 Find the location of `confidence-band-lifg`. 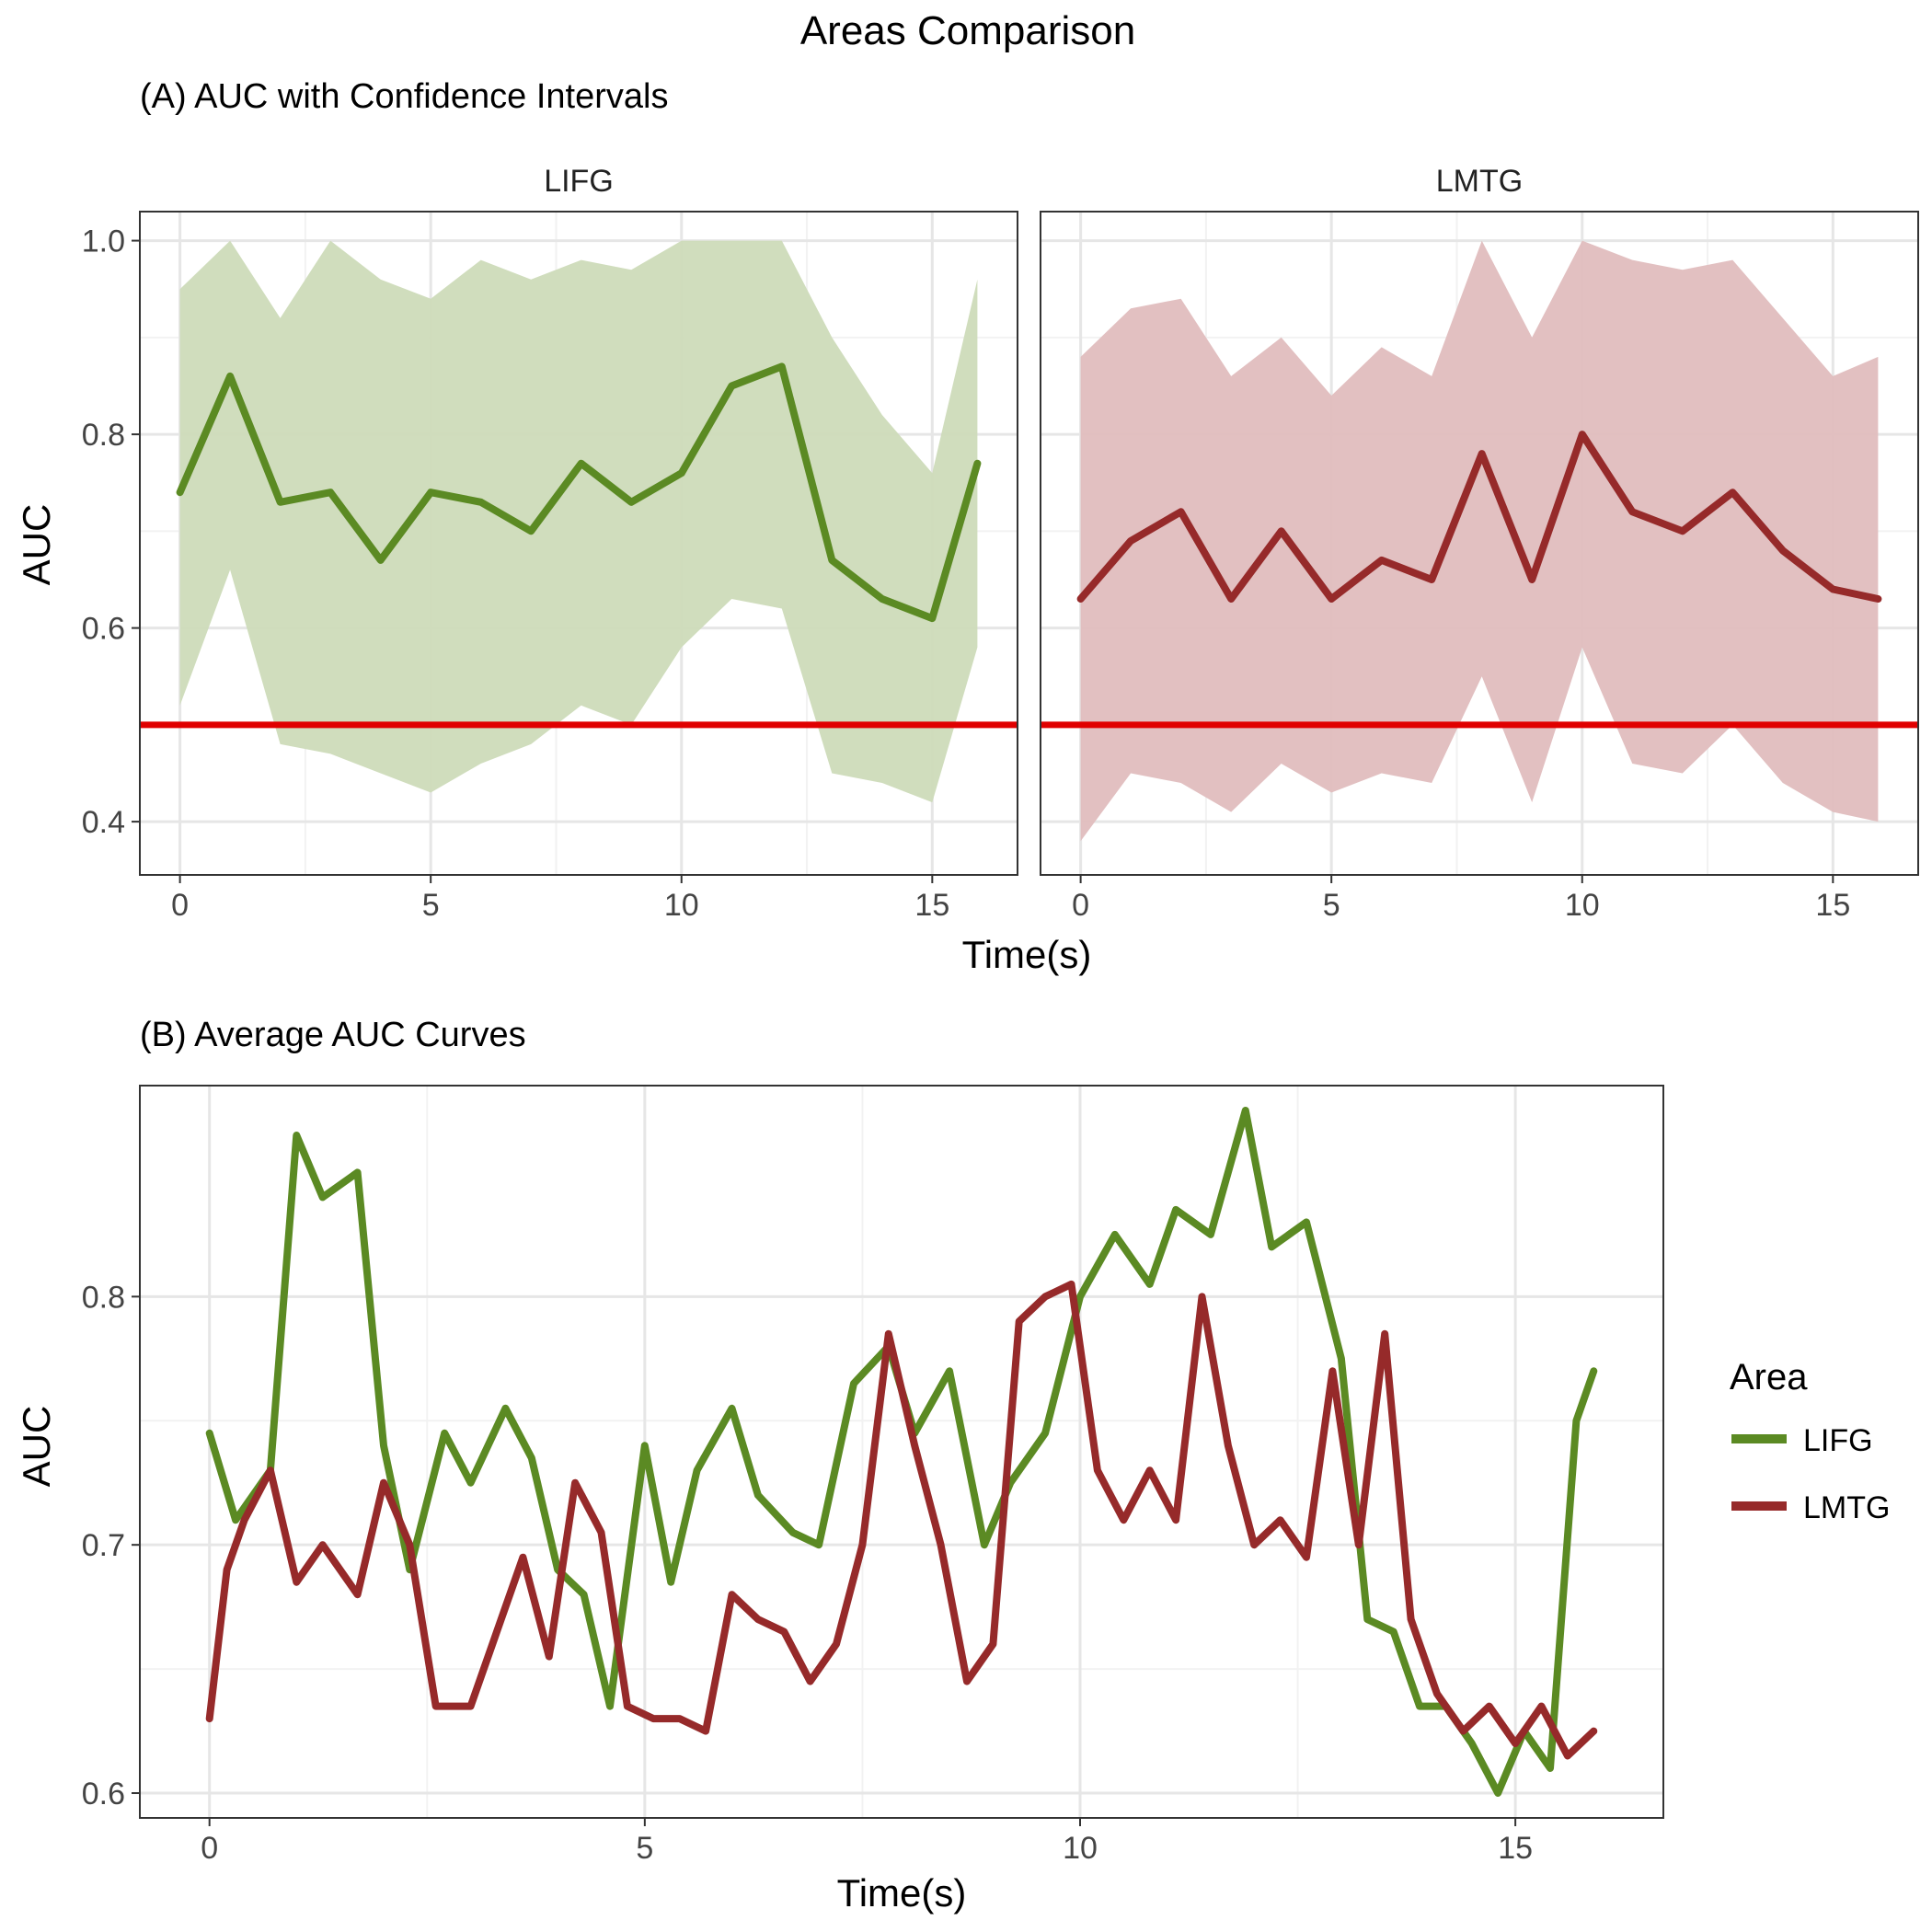

confidence-band-lifg is located at coordinates (578, 521).